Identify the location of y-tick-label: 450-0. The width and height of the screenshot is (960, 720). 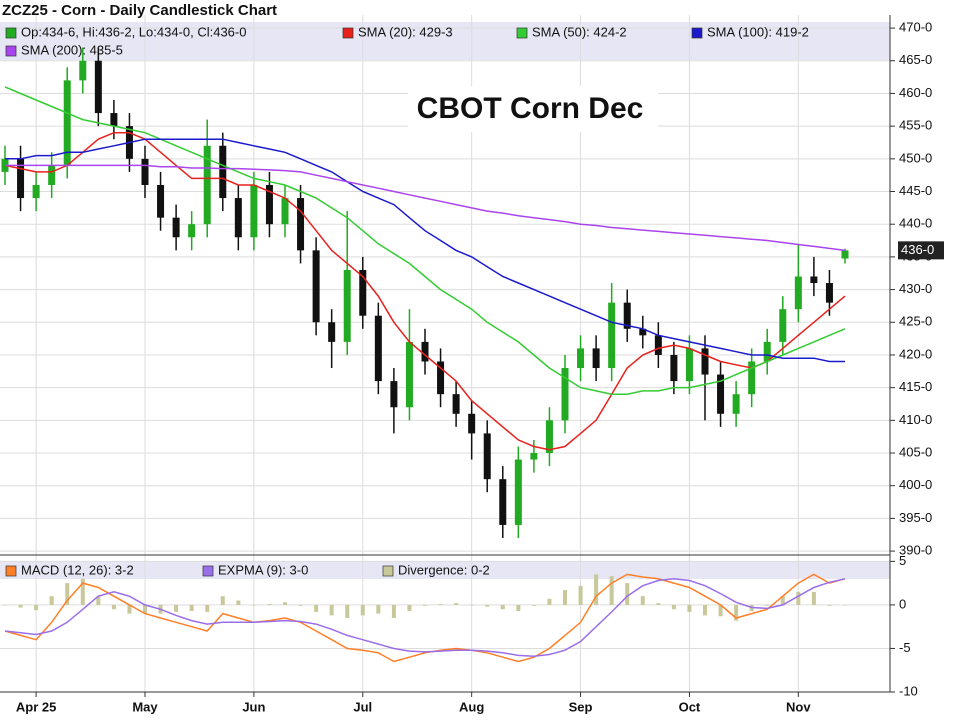
(915, 157).